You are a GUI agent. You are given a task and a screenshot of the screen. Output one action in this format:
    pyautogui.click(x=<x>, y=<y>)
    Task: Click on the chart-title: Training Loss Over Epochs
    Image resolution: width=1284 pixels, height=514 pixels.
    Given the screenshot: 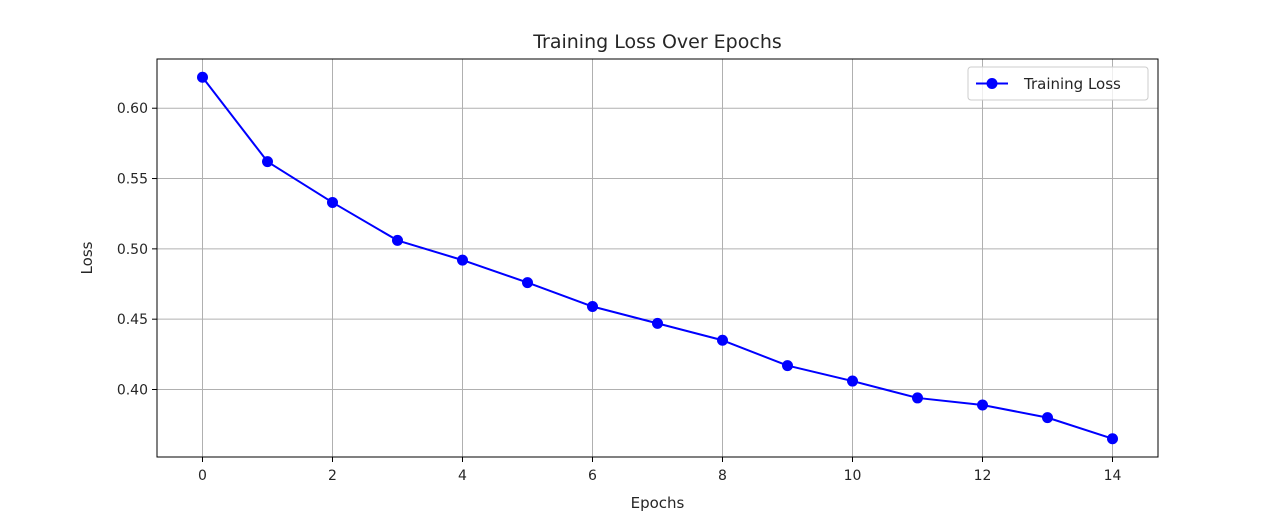 What is the action you would take?
    pyautogui.click(x=657, y=42)
    